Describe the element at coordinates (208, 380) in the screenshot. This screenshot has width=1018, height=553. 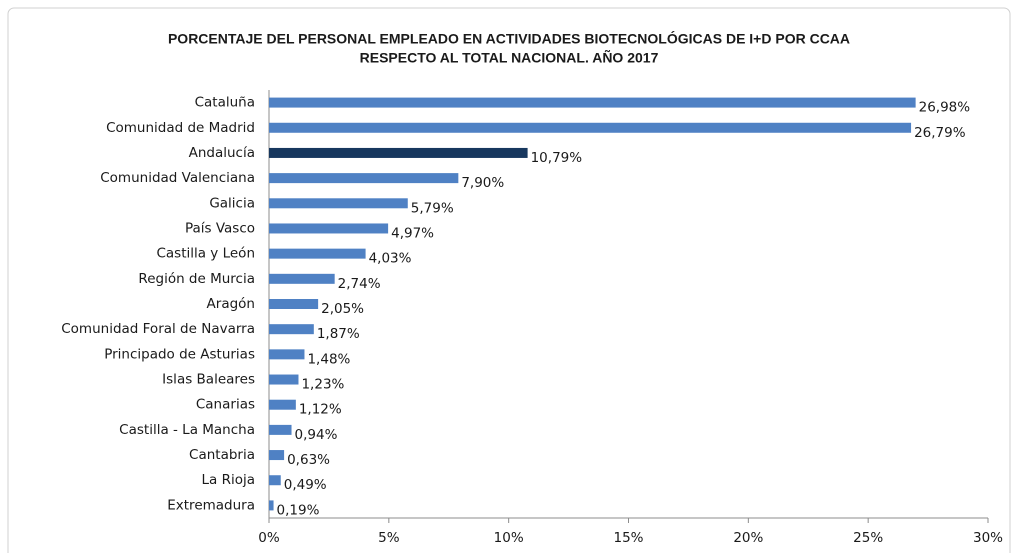
I see `y-tick-label: Islas Baleares` at that location.